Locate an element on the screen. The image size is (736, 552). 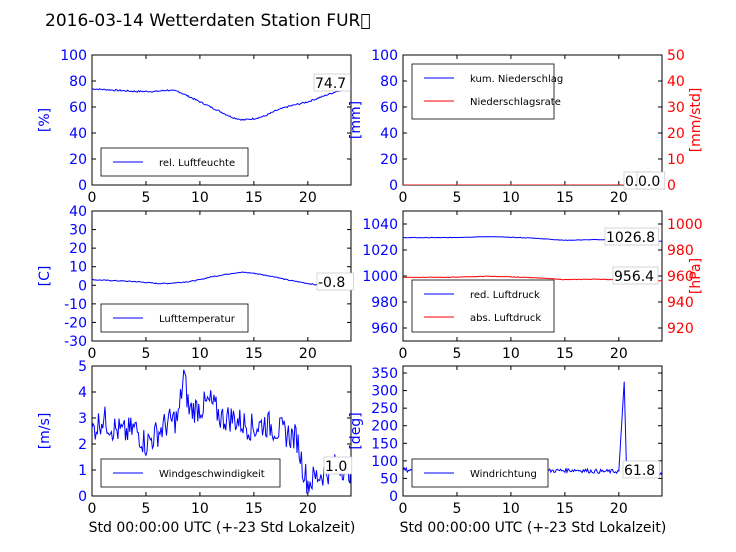
y-axis-label: [m/s] is located at coordinates (45, 431).